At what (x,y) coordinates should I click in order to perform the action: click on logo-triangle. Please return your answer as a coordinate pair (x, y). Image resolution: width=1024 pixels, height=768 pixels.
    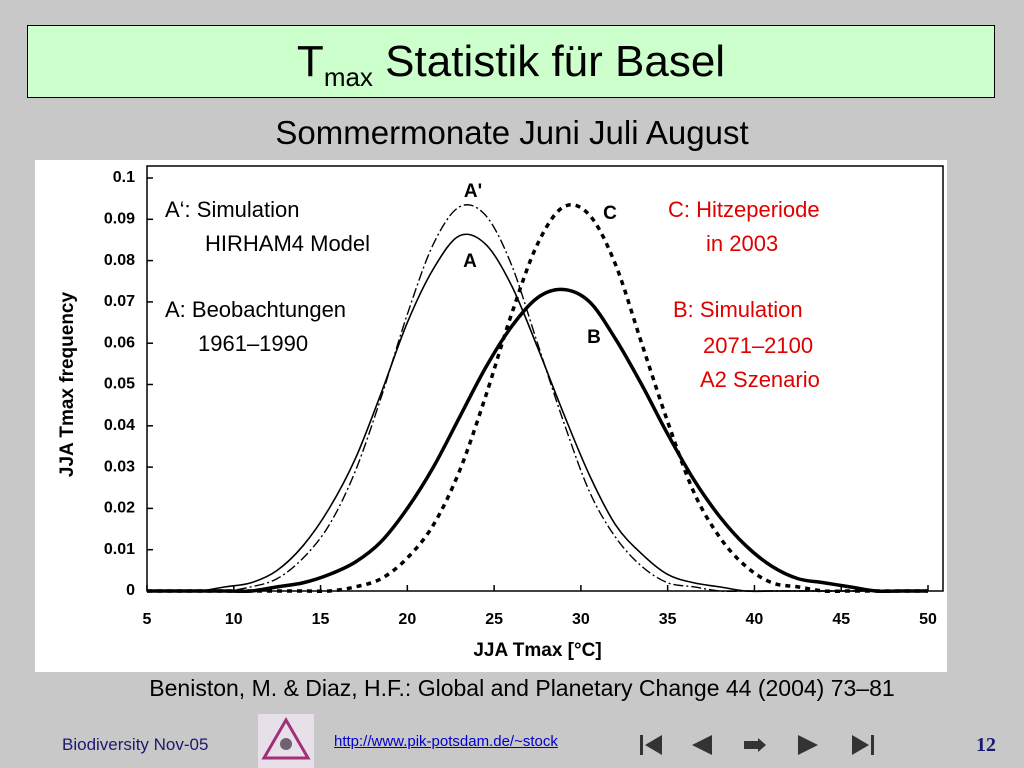
    Looking at the image, I should click on (286, 738).